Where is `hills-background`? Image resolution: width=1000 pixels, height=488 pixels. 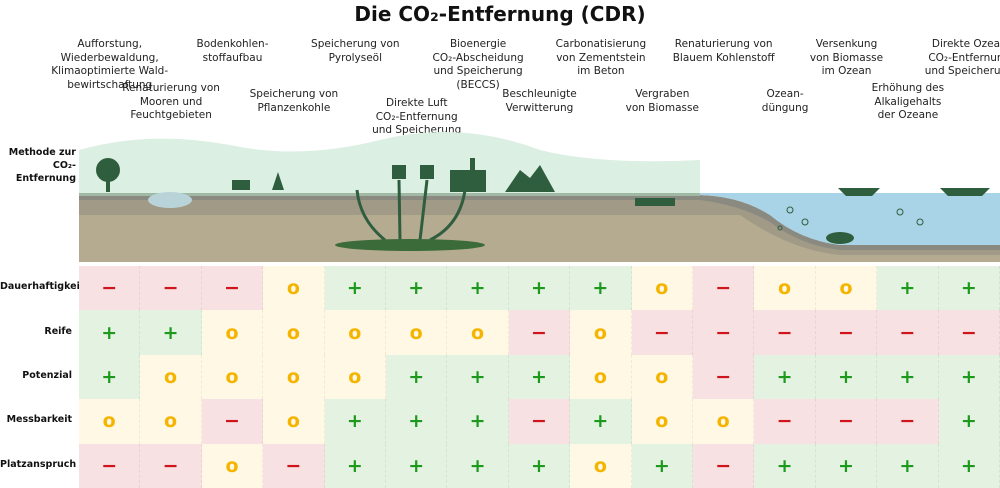 hills-background is located at coordinates (389, 163).